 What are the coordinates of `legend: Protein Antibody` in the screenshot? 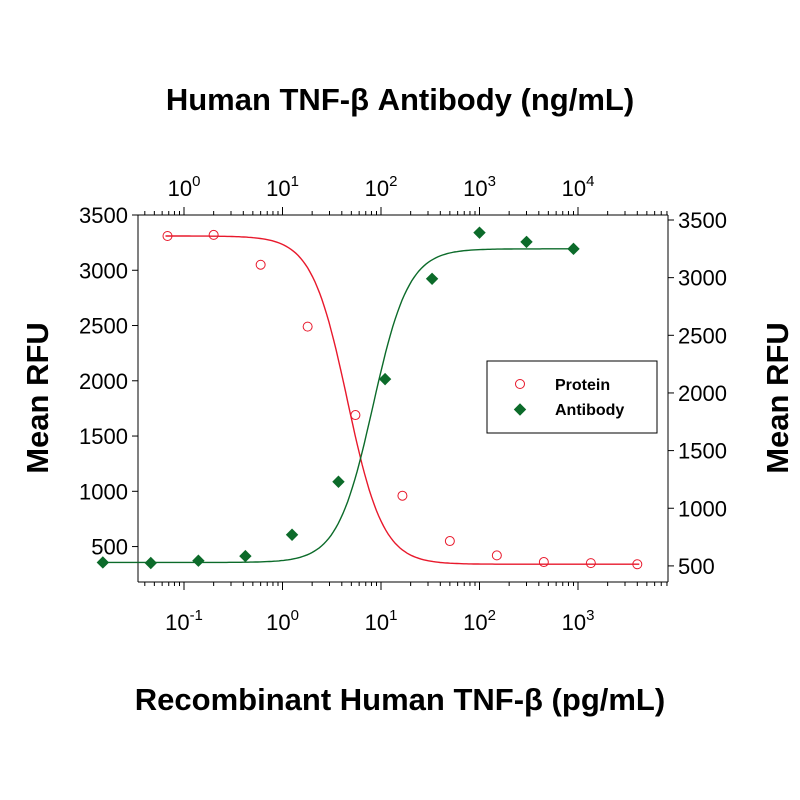 It's located at (572, 397).